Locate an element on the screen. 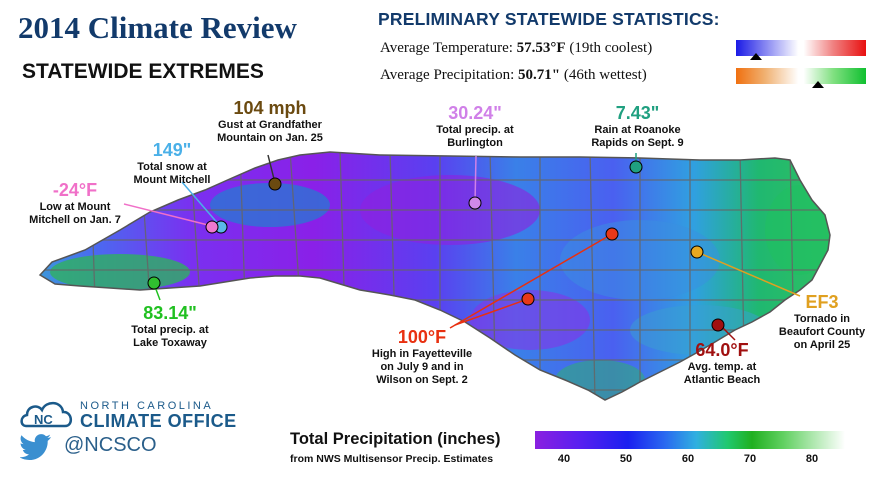  extreme-precip-burlington-line2: Burlington is located at coordinates (475, 143).